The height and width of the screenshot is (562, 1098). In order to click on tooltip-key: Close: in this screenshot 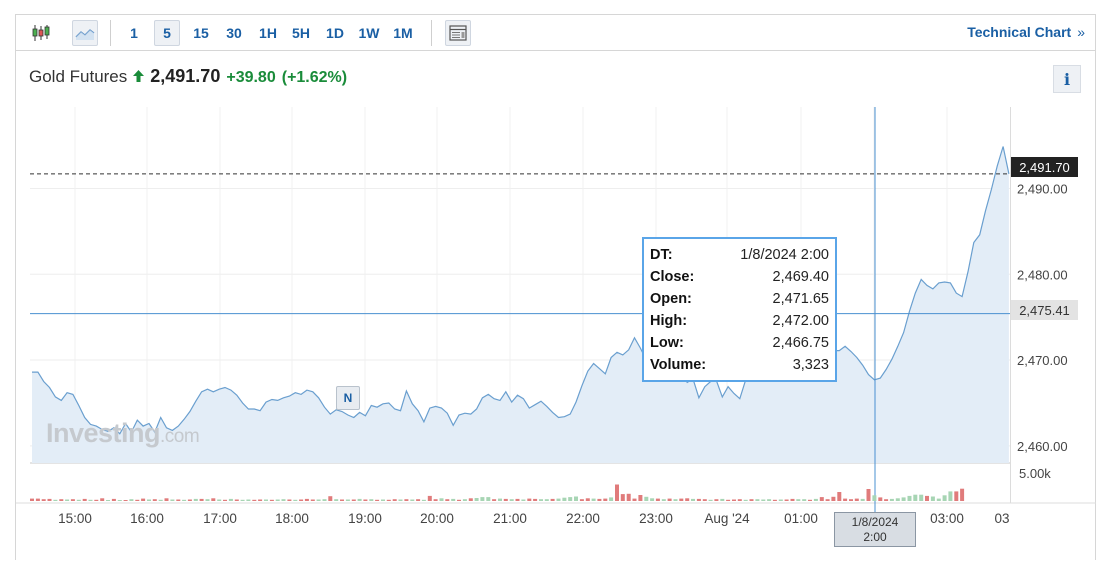, I will do `click(672, 277)`.